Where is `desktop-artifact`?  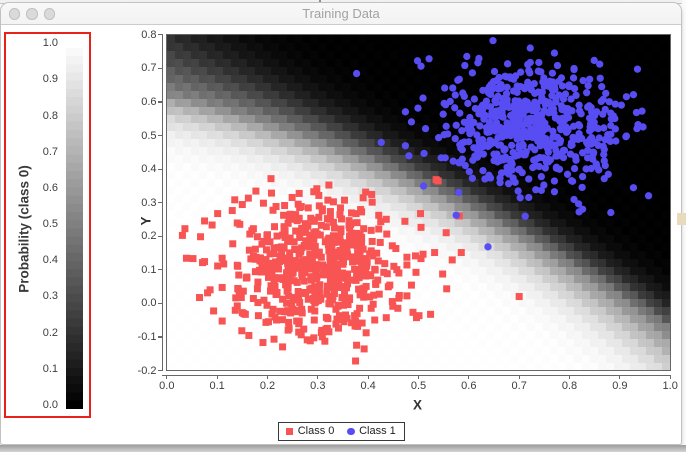 desktop-artifact is located at coordinates (681, 219).